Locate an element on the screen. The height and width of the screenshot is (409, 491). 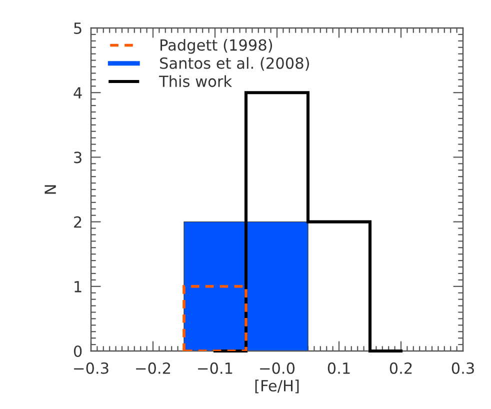
y-tick-label: 5 is located at coordinates (78, 28).